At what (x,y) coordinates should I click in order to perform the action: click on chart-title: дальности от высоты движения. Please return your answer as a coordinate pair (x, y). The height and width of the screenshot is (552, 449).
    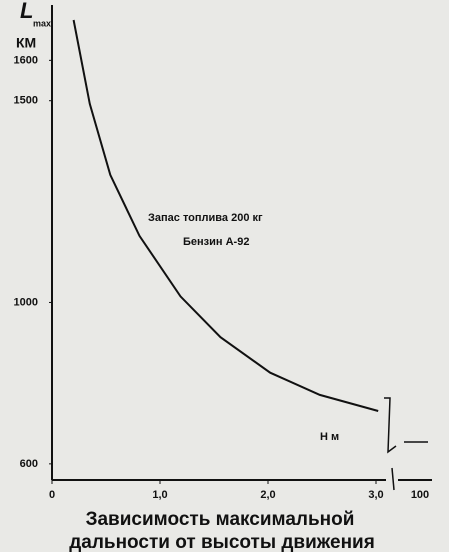
    Looking at the image, I should click on (222, 542).